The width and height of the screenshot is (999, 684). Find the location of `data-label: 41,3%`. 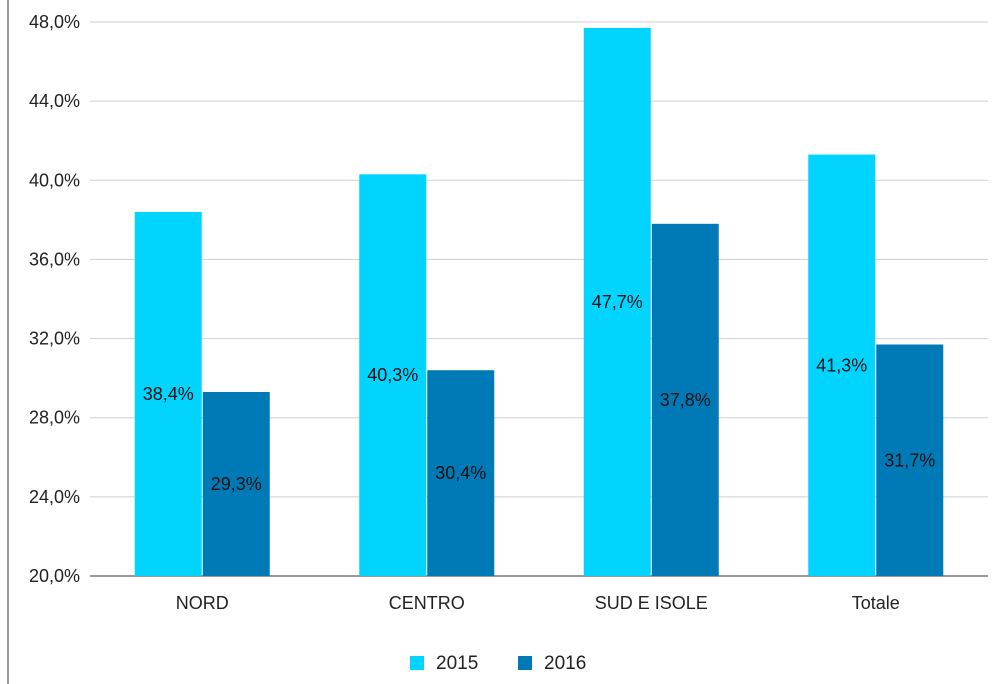

data-label: 41,3% is located at coordinates (841, 365).